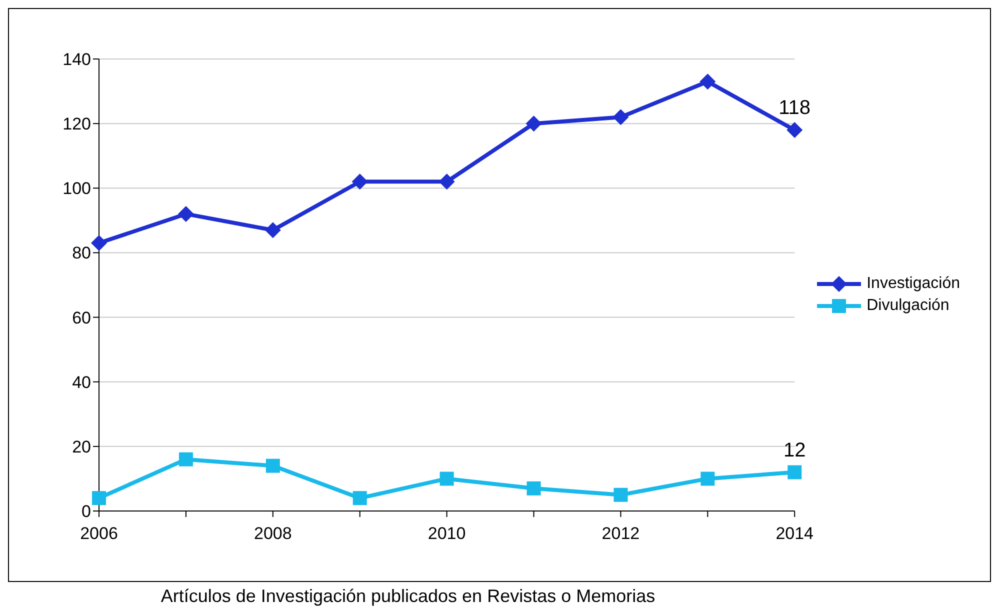 Image resolution: width=999 pixels, height=609 pixels. What do you see at coordinates (273, 534) in the screenshot?
I see `x-tick-label: 2008` at bounding box center [273, 534].